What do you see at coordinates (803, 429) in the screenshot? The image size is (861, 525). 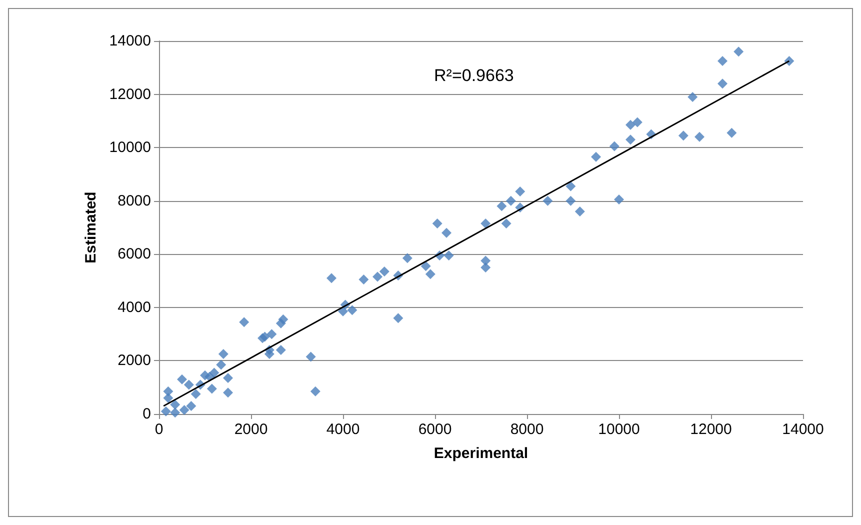 I see `x-tick-label: 14000` at bounding box center [803, 429].